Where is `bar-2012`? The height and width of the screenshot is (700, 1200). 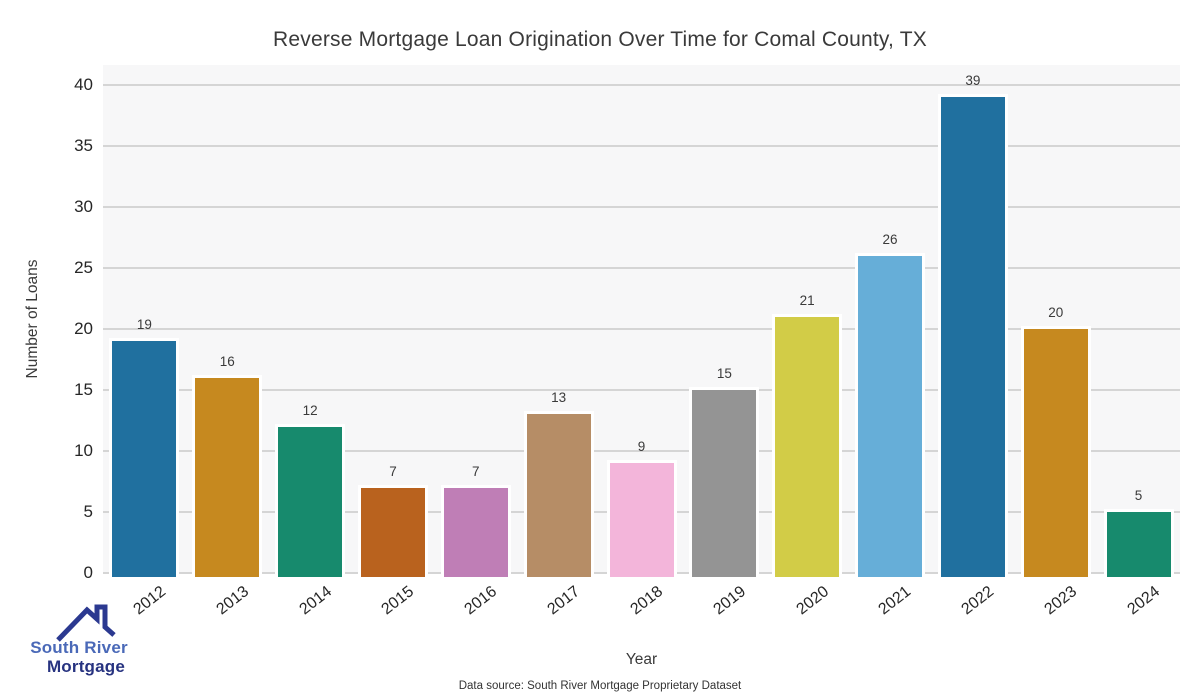
bar-2012 is located at coordinates (144, 457).